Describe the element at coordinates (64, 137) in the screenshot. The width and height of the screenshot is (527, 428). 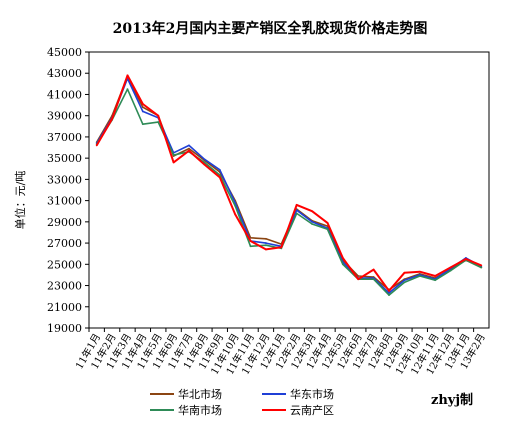
I see `y-tick-label: 37000` at that location.